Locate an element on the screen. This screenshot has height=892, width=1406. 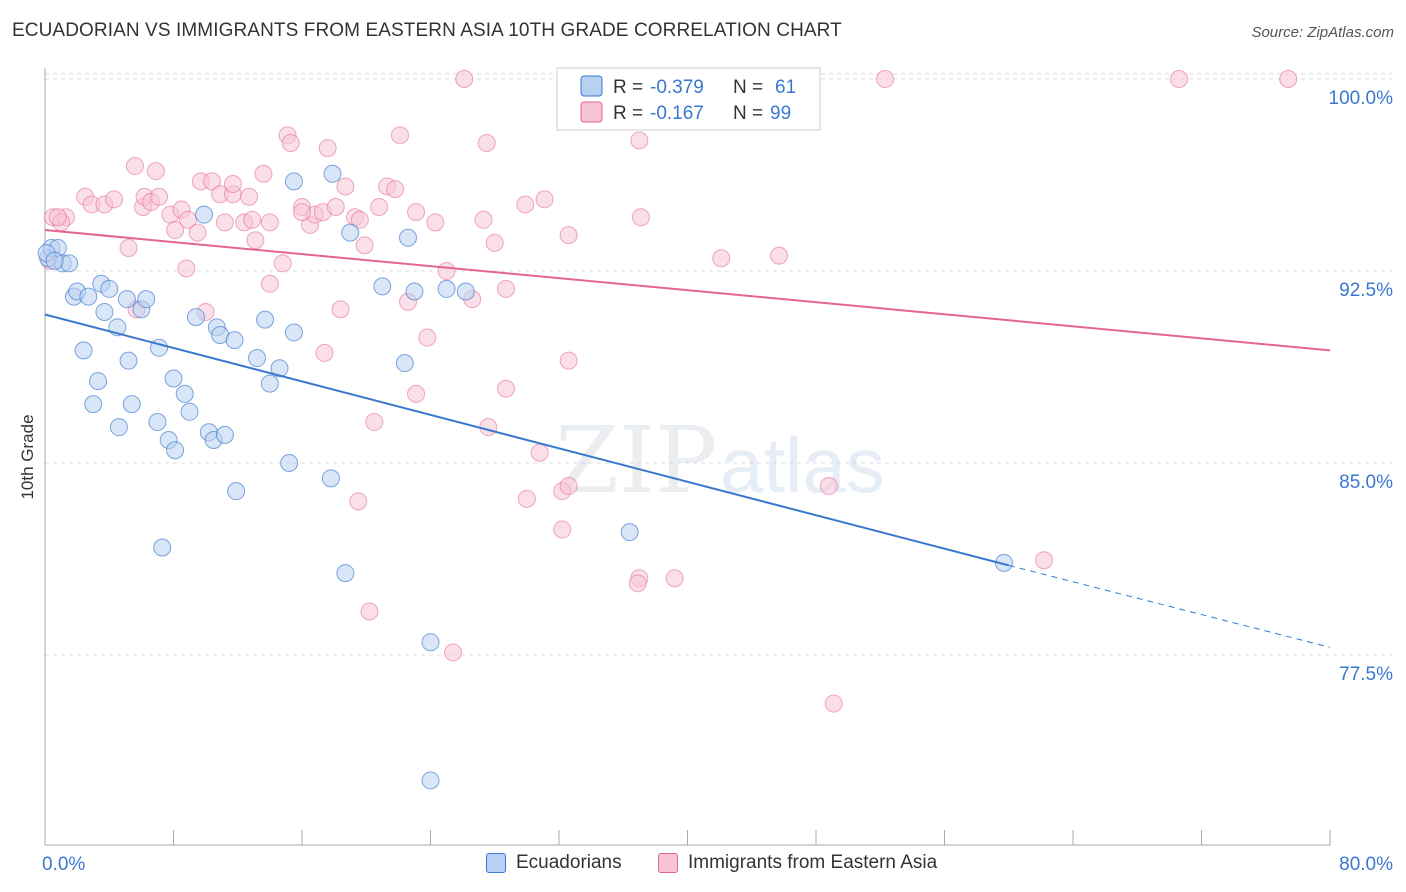
watermark: ZIP atlas is located at coordinates (720, 460).